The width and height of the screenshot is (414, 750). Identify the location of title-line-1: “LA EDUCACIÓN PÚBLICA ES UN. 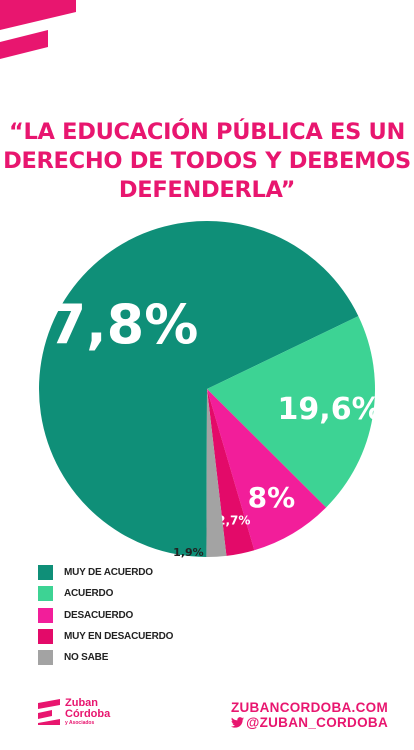
(207, 132).